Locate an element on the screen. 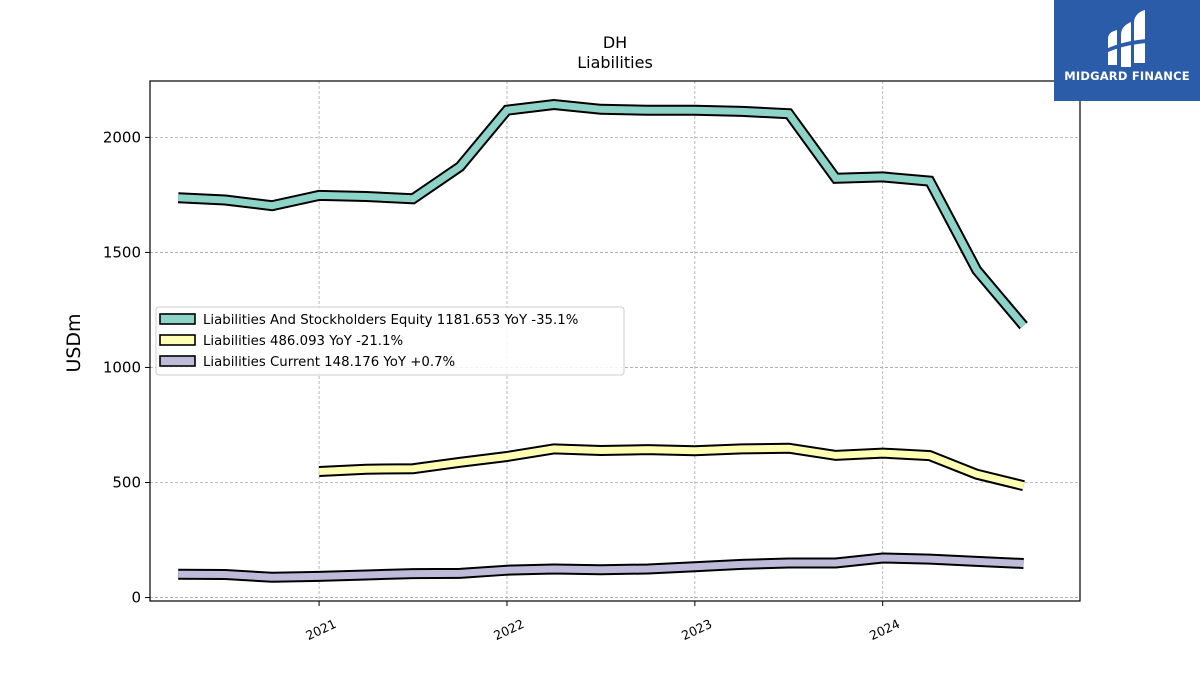 The height and width of the screenshot is (675, 1200). x-tick-label: 2023 is located at coordinates (696, 629).